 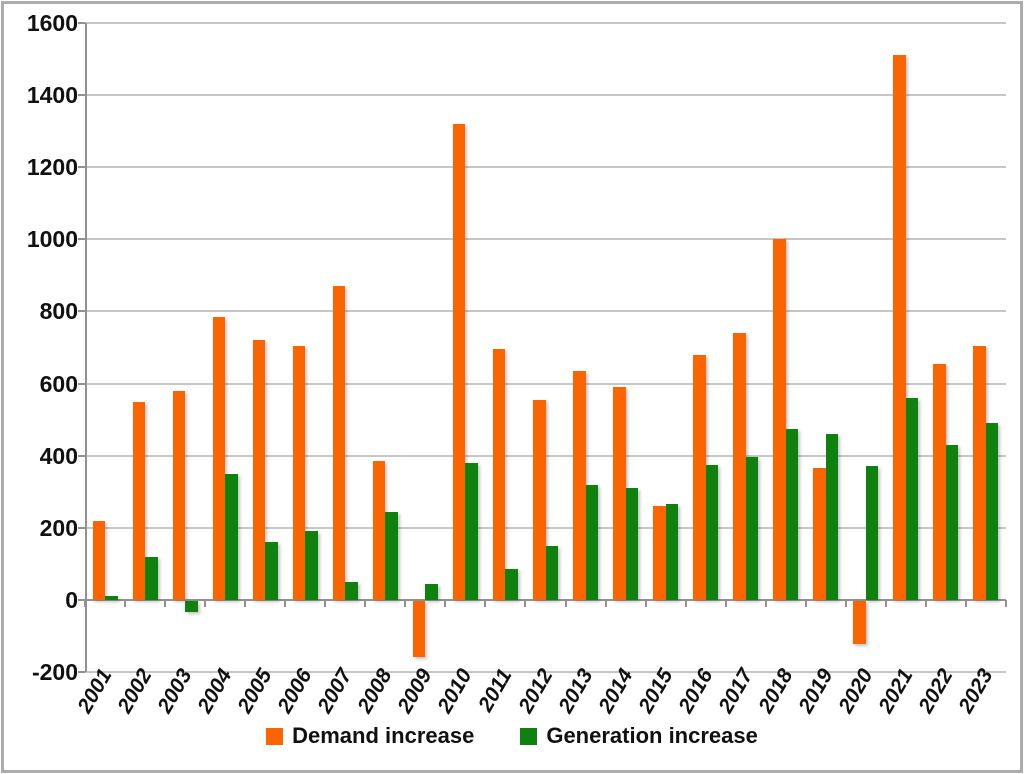 What do you see at coordinates (231, 536) in the screenshot?
I see `bar-generation-increase-2004` at bounding box center [231, 536].